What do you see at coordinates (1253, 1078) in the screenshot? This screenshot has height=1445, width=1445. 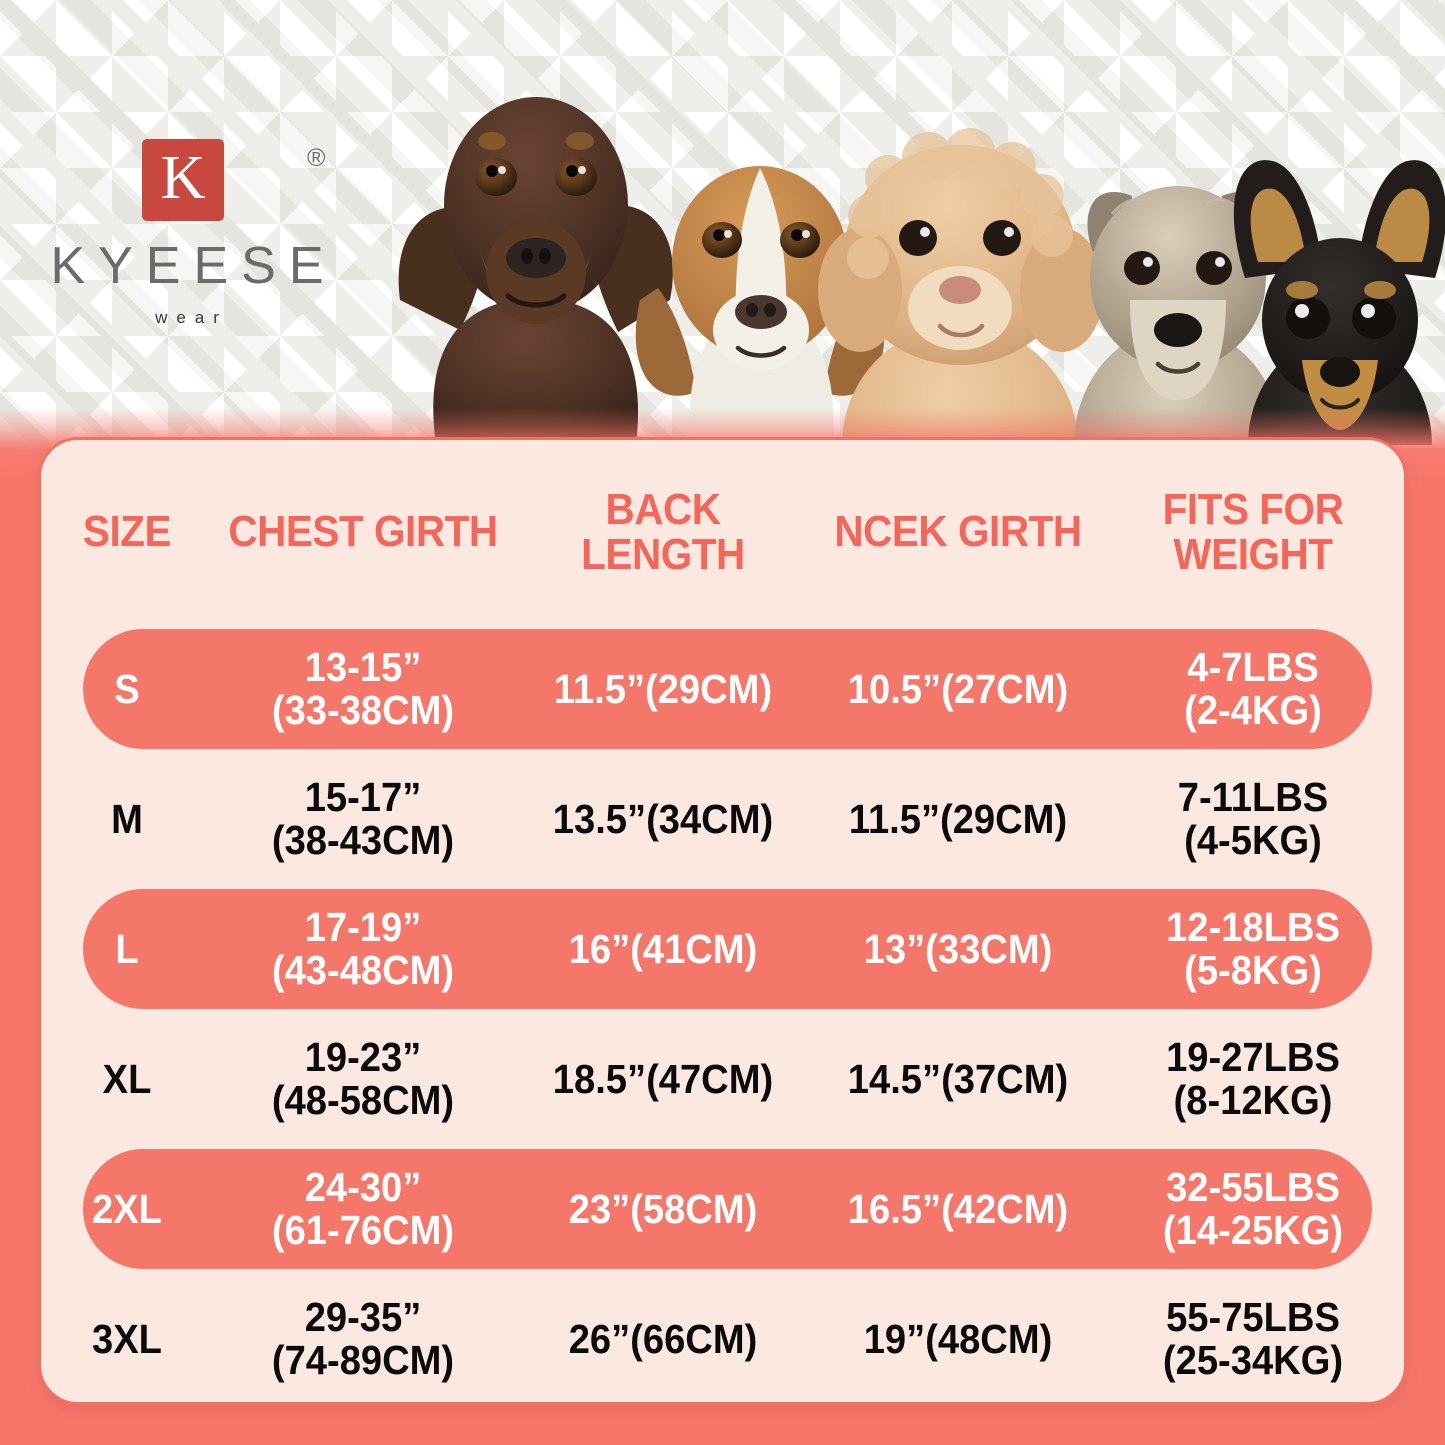 I see `cell-fits-for-weight: 19-27LBS (8-12KG)` at bounding box center [1253, 1078].